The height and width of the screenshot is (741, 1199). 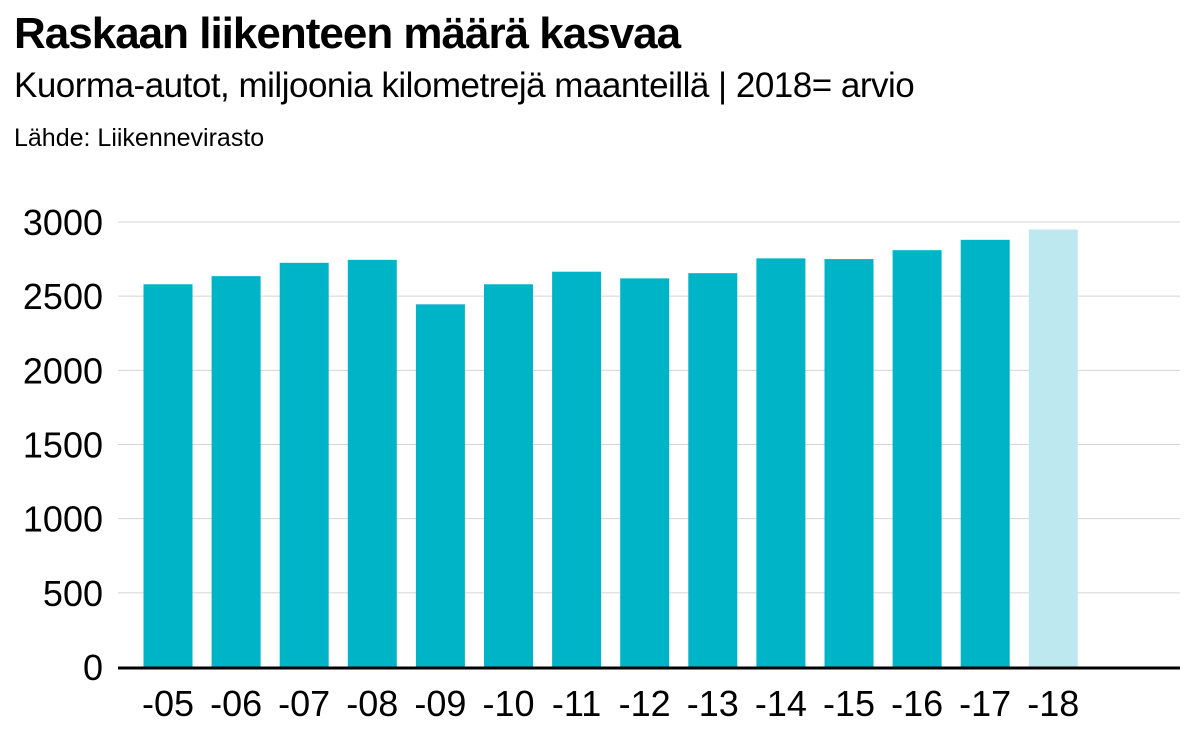 What do you see at coordinates (576, 703) in the screenshot?
I see `x-tick-label: -11` at bounding box center [576, 703].